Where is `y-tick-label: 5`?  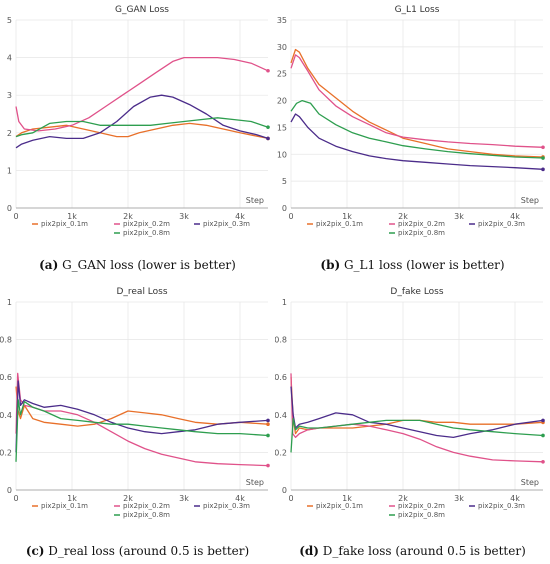 y-tick-label: 5 is located at coordinates (9, 20).